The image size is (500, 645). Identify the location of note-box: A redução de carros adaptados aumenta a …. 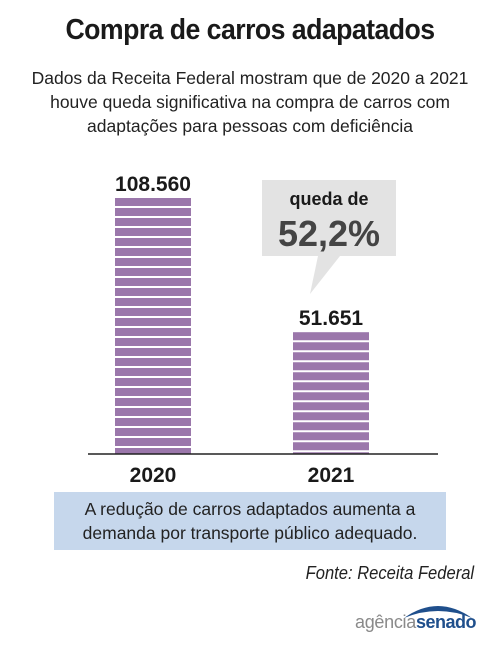
(250, 521).